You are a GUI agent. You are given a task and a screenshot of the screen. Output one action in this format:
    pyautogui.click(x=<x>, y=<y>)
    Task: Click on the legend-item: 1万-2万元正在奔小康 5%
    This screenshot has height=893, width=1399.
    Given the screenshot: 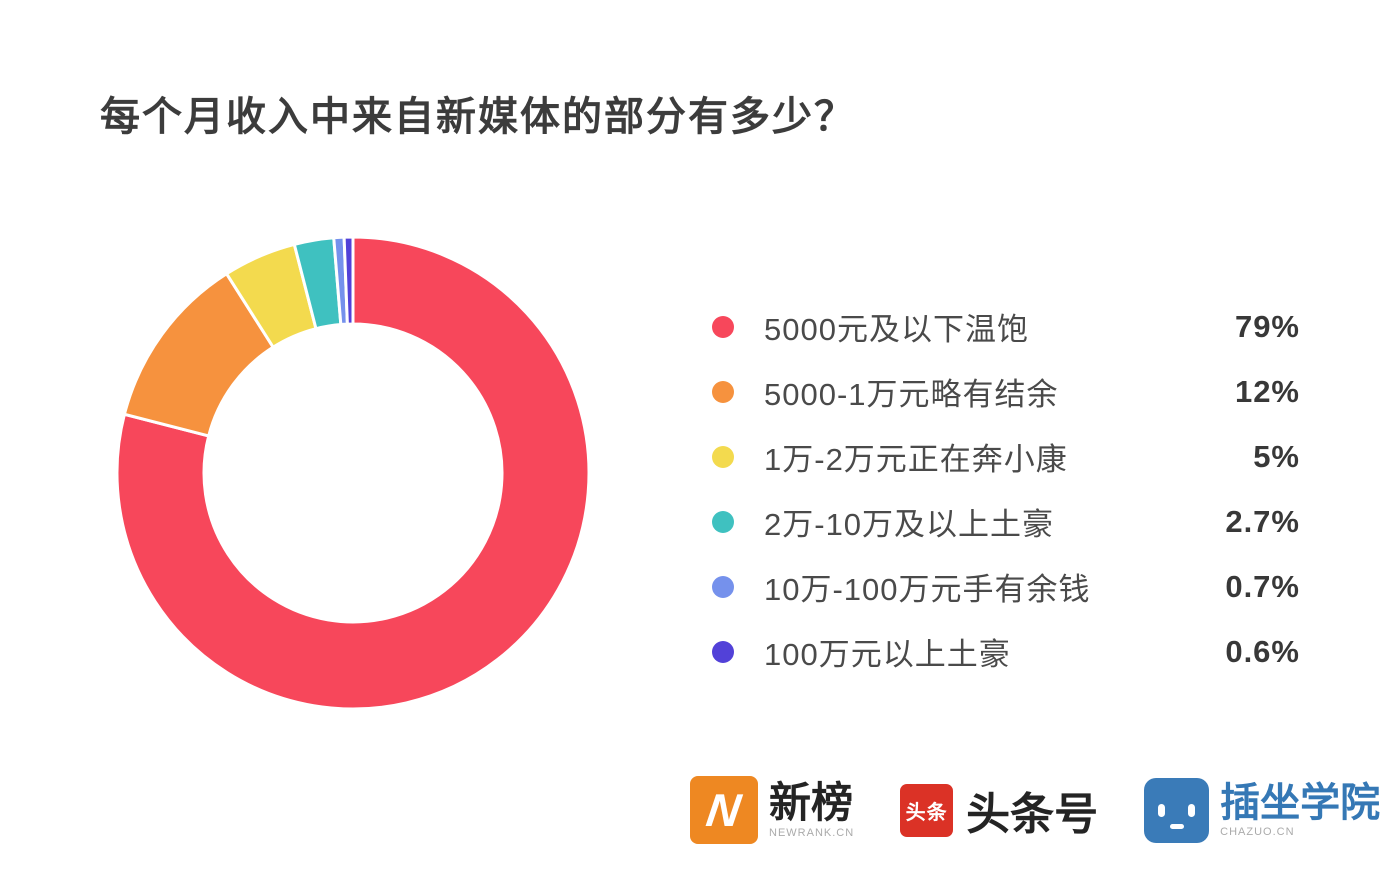 What is the action you would take?
    pyautogui.click(x=1000, y=456)
    